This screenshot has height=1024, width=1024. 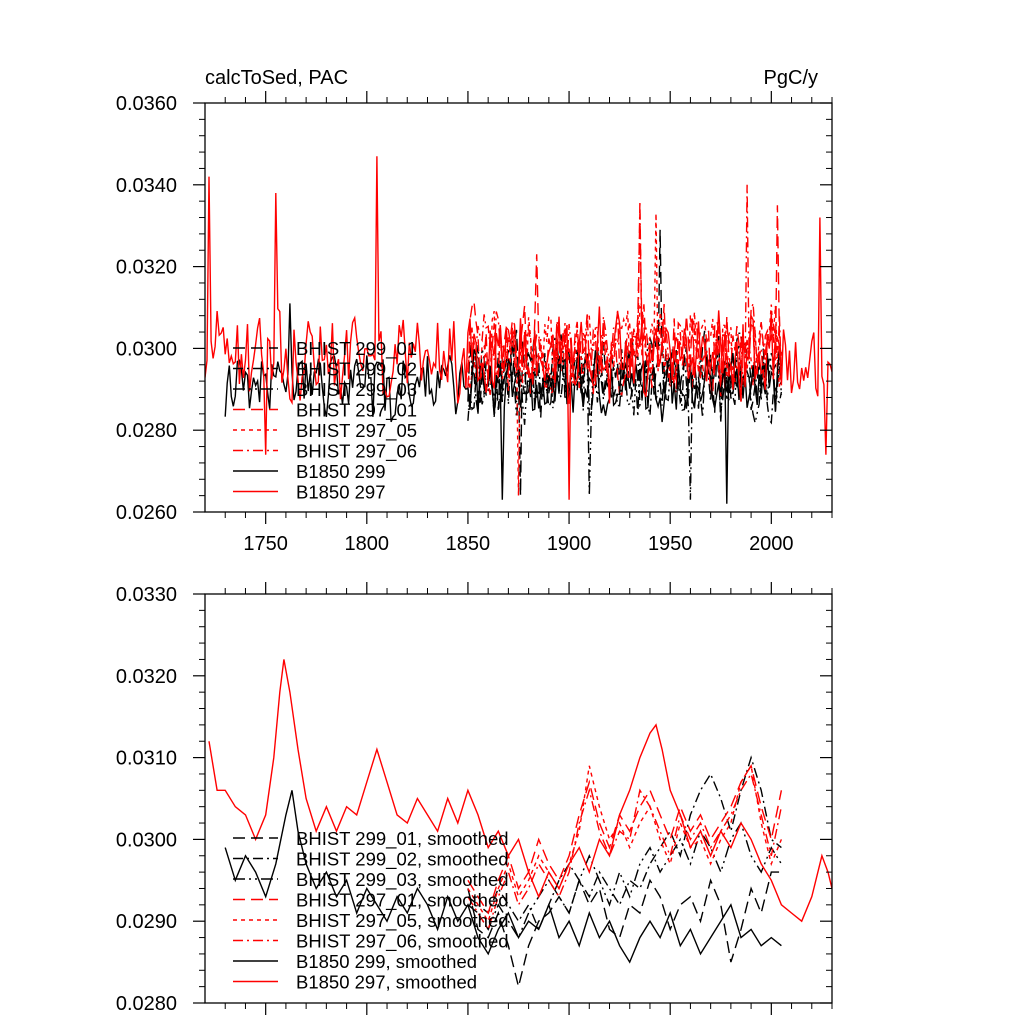 What do you see at coordinates (356, 411) in the screenshot?
I see `legend-label: BHIST 297_01` at bounding box center [356, 411].